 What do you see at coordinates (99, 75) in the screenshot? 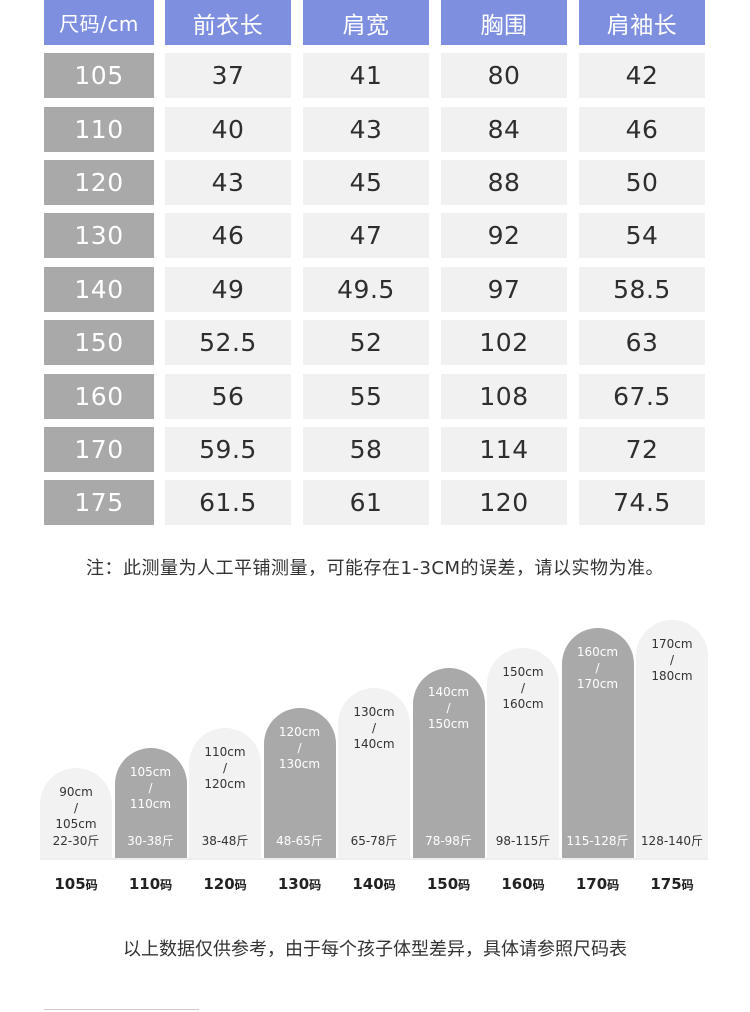
I see `size-cell: 105` at bounding box center [99, 75].